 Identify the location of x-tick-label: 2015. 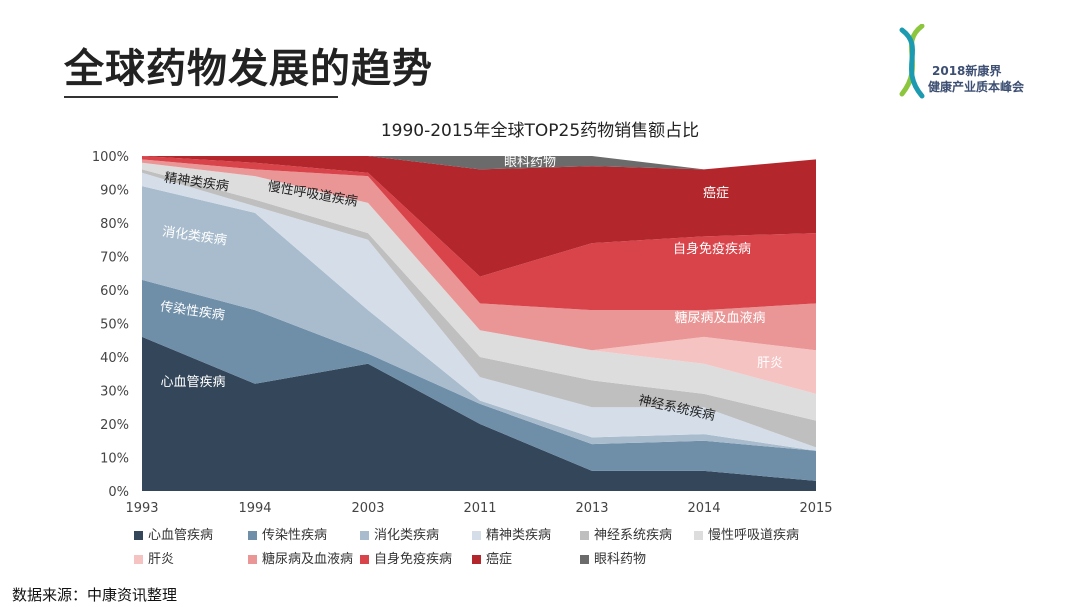
(815, 508).